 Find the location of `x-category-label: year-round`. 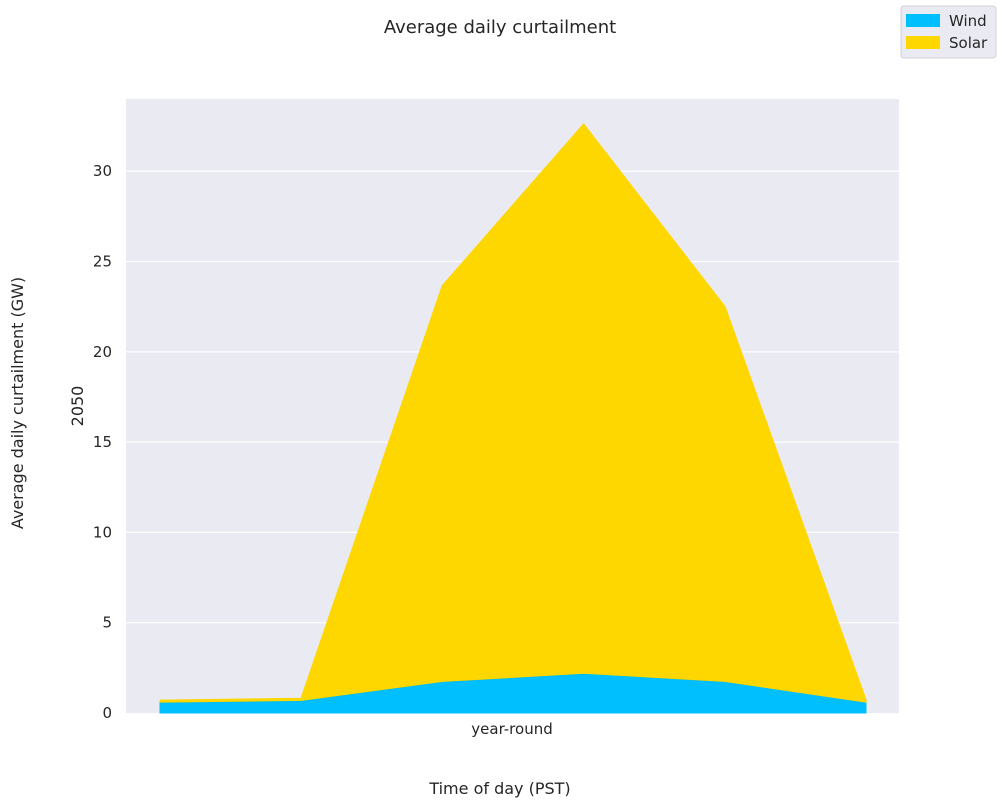

x-category-label: year-round is located at coordinates (511, 729).